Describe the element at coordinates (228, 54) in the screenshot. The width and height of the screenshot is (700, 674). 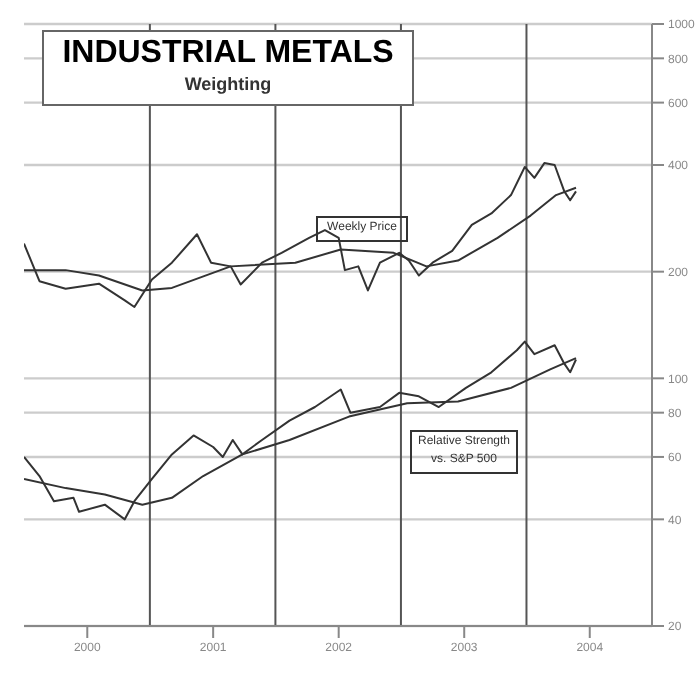
I see `chart-title: INDUSTRIAL METALS` at that location.